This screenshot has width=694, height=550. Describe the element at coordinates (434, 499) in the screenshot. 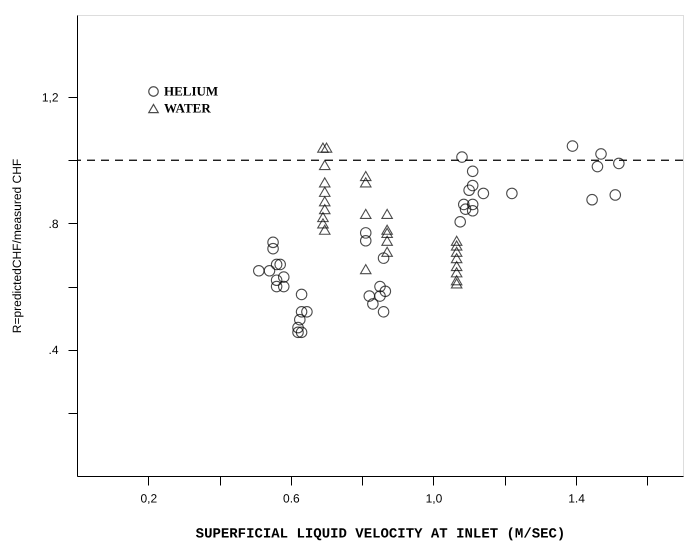

I see `x-tick-label: 1,0` at that location.